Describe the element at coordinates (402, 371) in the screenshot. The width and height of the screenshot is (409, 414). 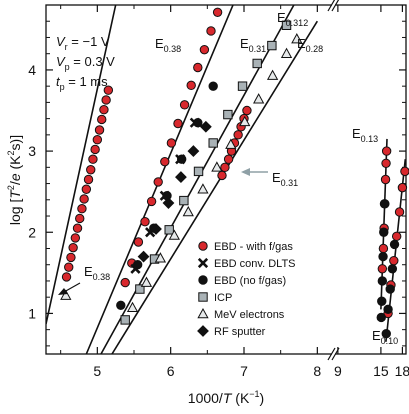
I see `x-tick-label: 18` at that location.